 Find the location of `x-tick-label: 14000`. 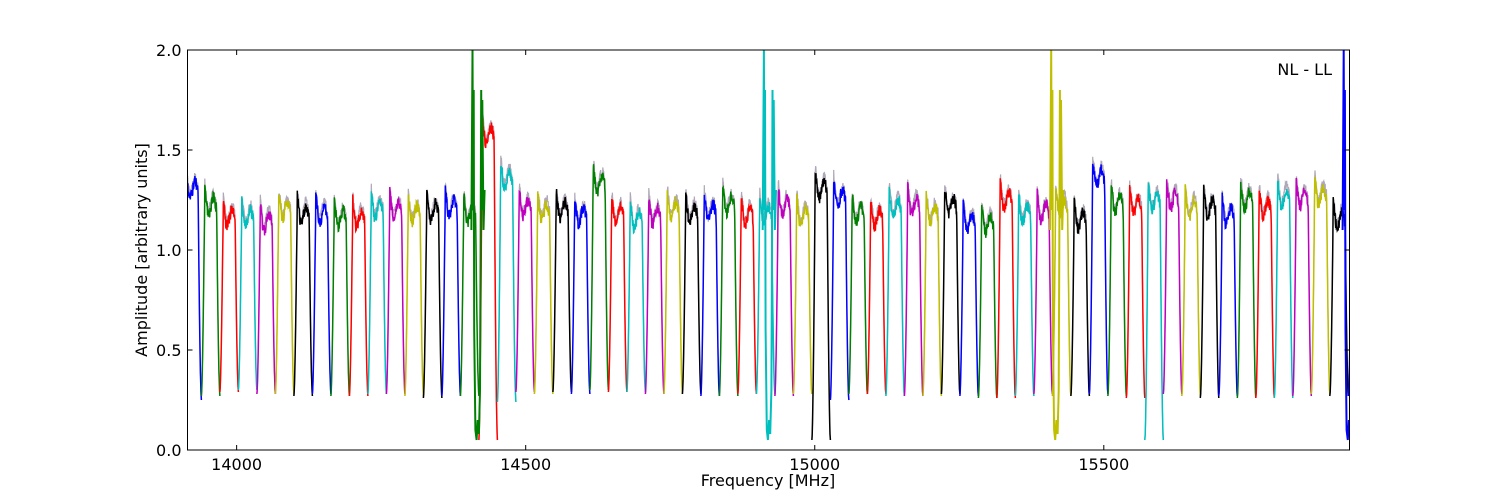

x-tick-label: 14000 is located at coordinates (236, 464).